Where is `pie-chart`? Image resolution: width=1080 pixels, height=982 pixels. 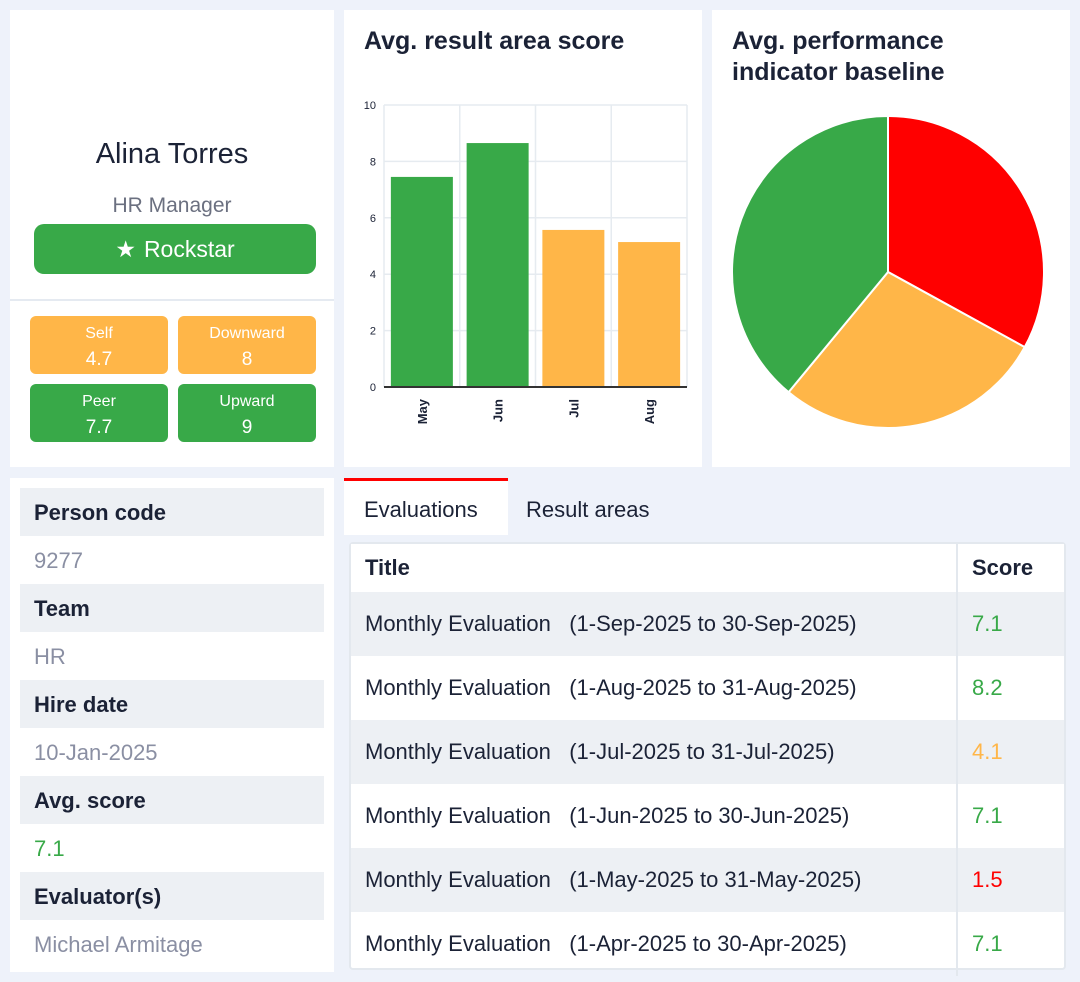
pie-chart is located at coordinates (888, 271).